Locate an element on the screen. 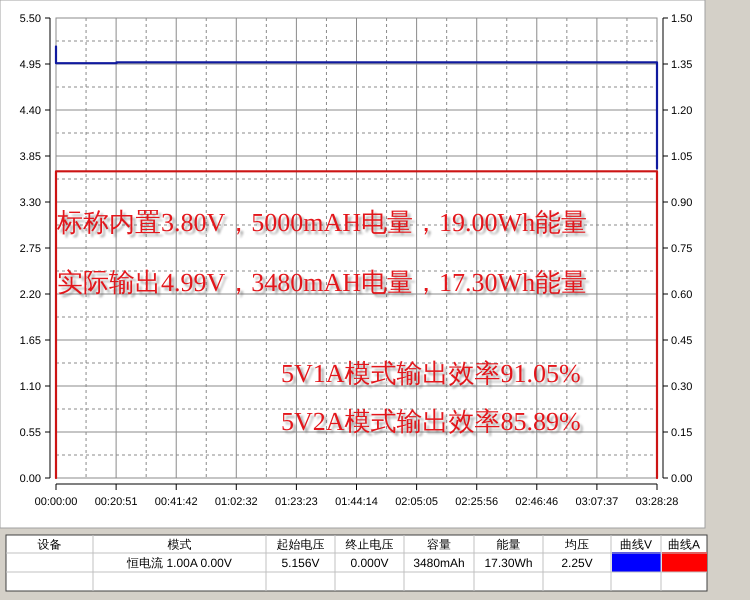 This screenshot has width=750, height=600. x-tick-label: 00:00:00 is located at coordinates (56, 502).